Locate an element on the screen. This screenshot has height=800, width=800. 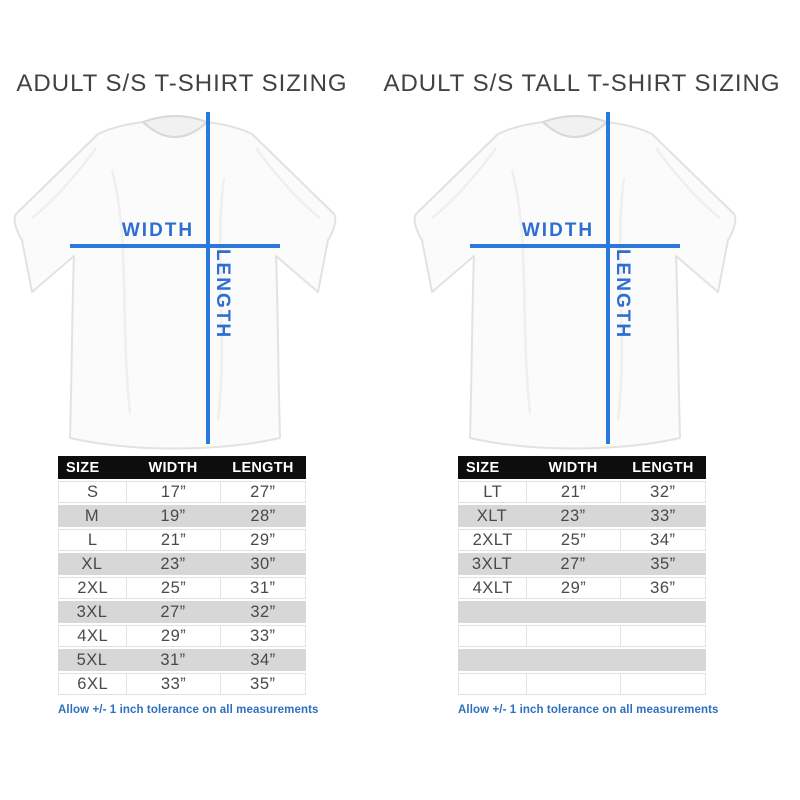
size-cell: 36” is located at coordinates (662, 588).